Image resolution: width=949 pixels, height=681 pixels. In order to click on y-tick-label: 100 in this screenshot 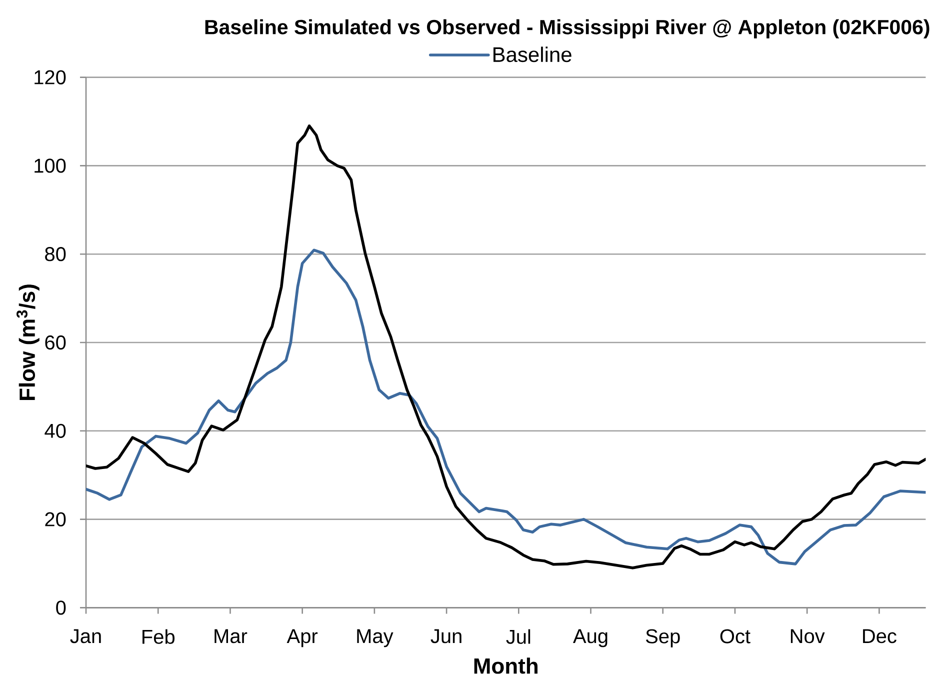, I will do `click(50, 165)`.